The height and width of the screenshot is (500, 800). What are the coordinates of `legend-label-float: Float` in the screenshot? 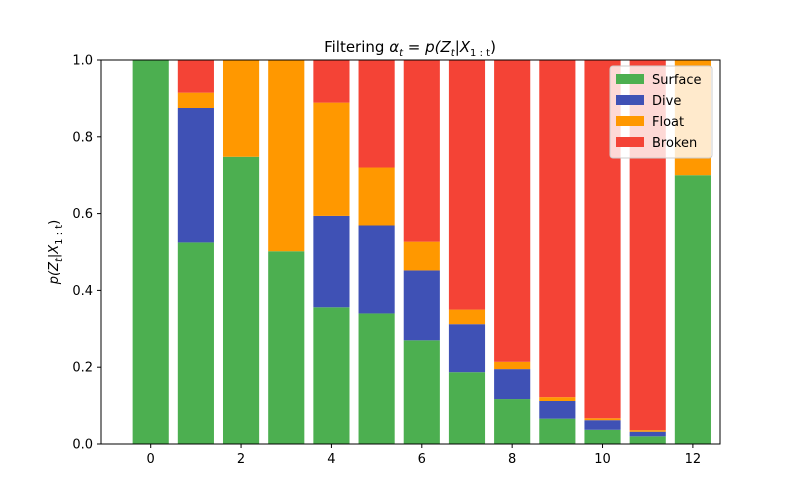 It's located at (668, 122).